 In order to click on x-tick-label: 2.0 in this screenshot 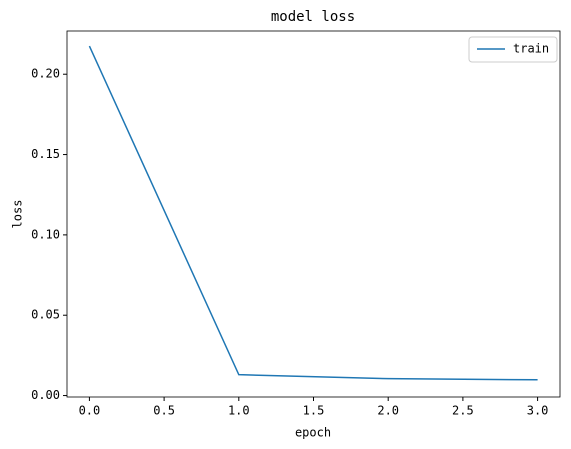, I will do `click(388, 411)`.